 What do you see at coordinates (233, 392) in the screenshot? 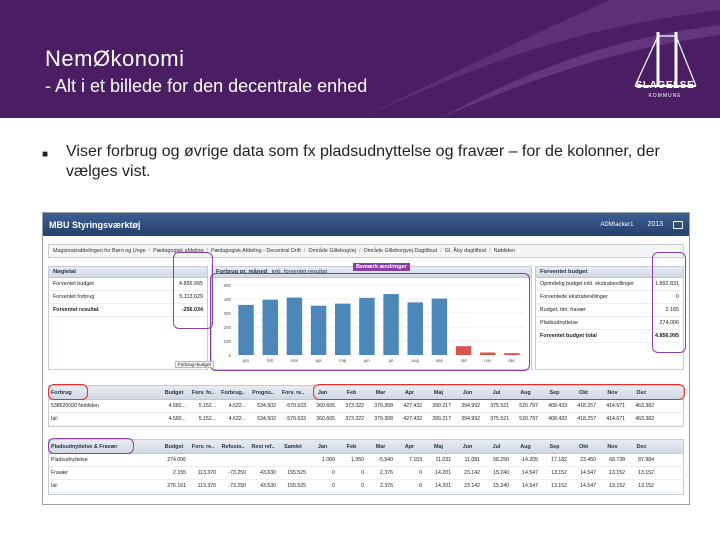
I see `column-header: Forbrug..` at bounding box center [233, 392].